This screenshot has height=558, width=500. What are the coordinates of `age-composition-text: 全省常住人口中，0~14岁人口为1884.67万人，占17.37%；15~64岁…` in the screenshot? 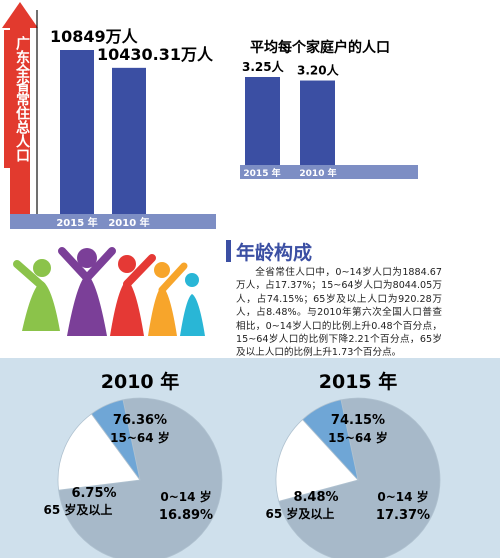 It's located at (339, 313).